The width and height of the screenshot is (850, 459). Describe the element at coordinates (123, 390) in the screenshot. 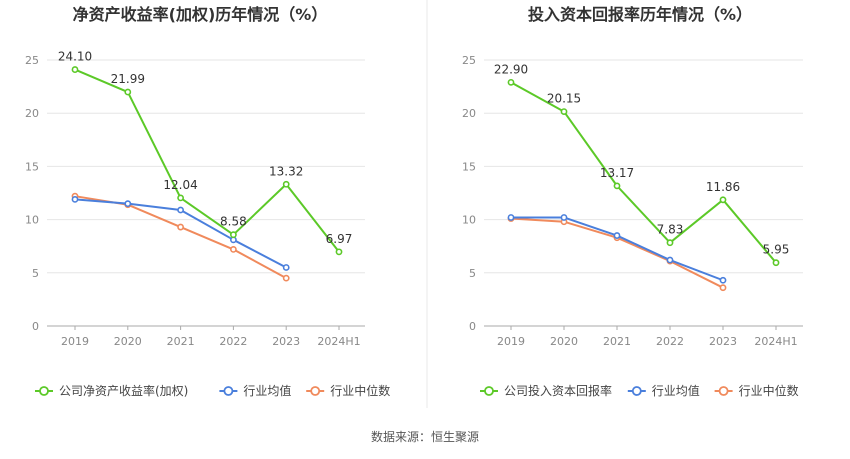

I see `chart1-legend-label-0: 公司净资产收益率(加权)` at that location.